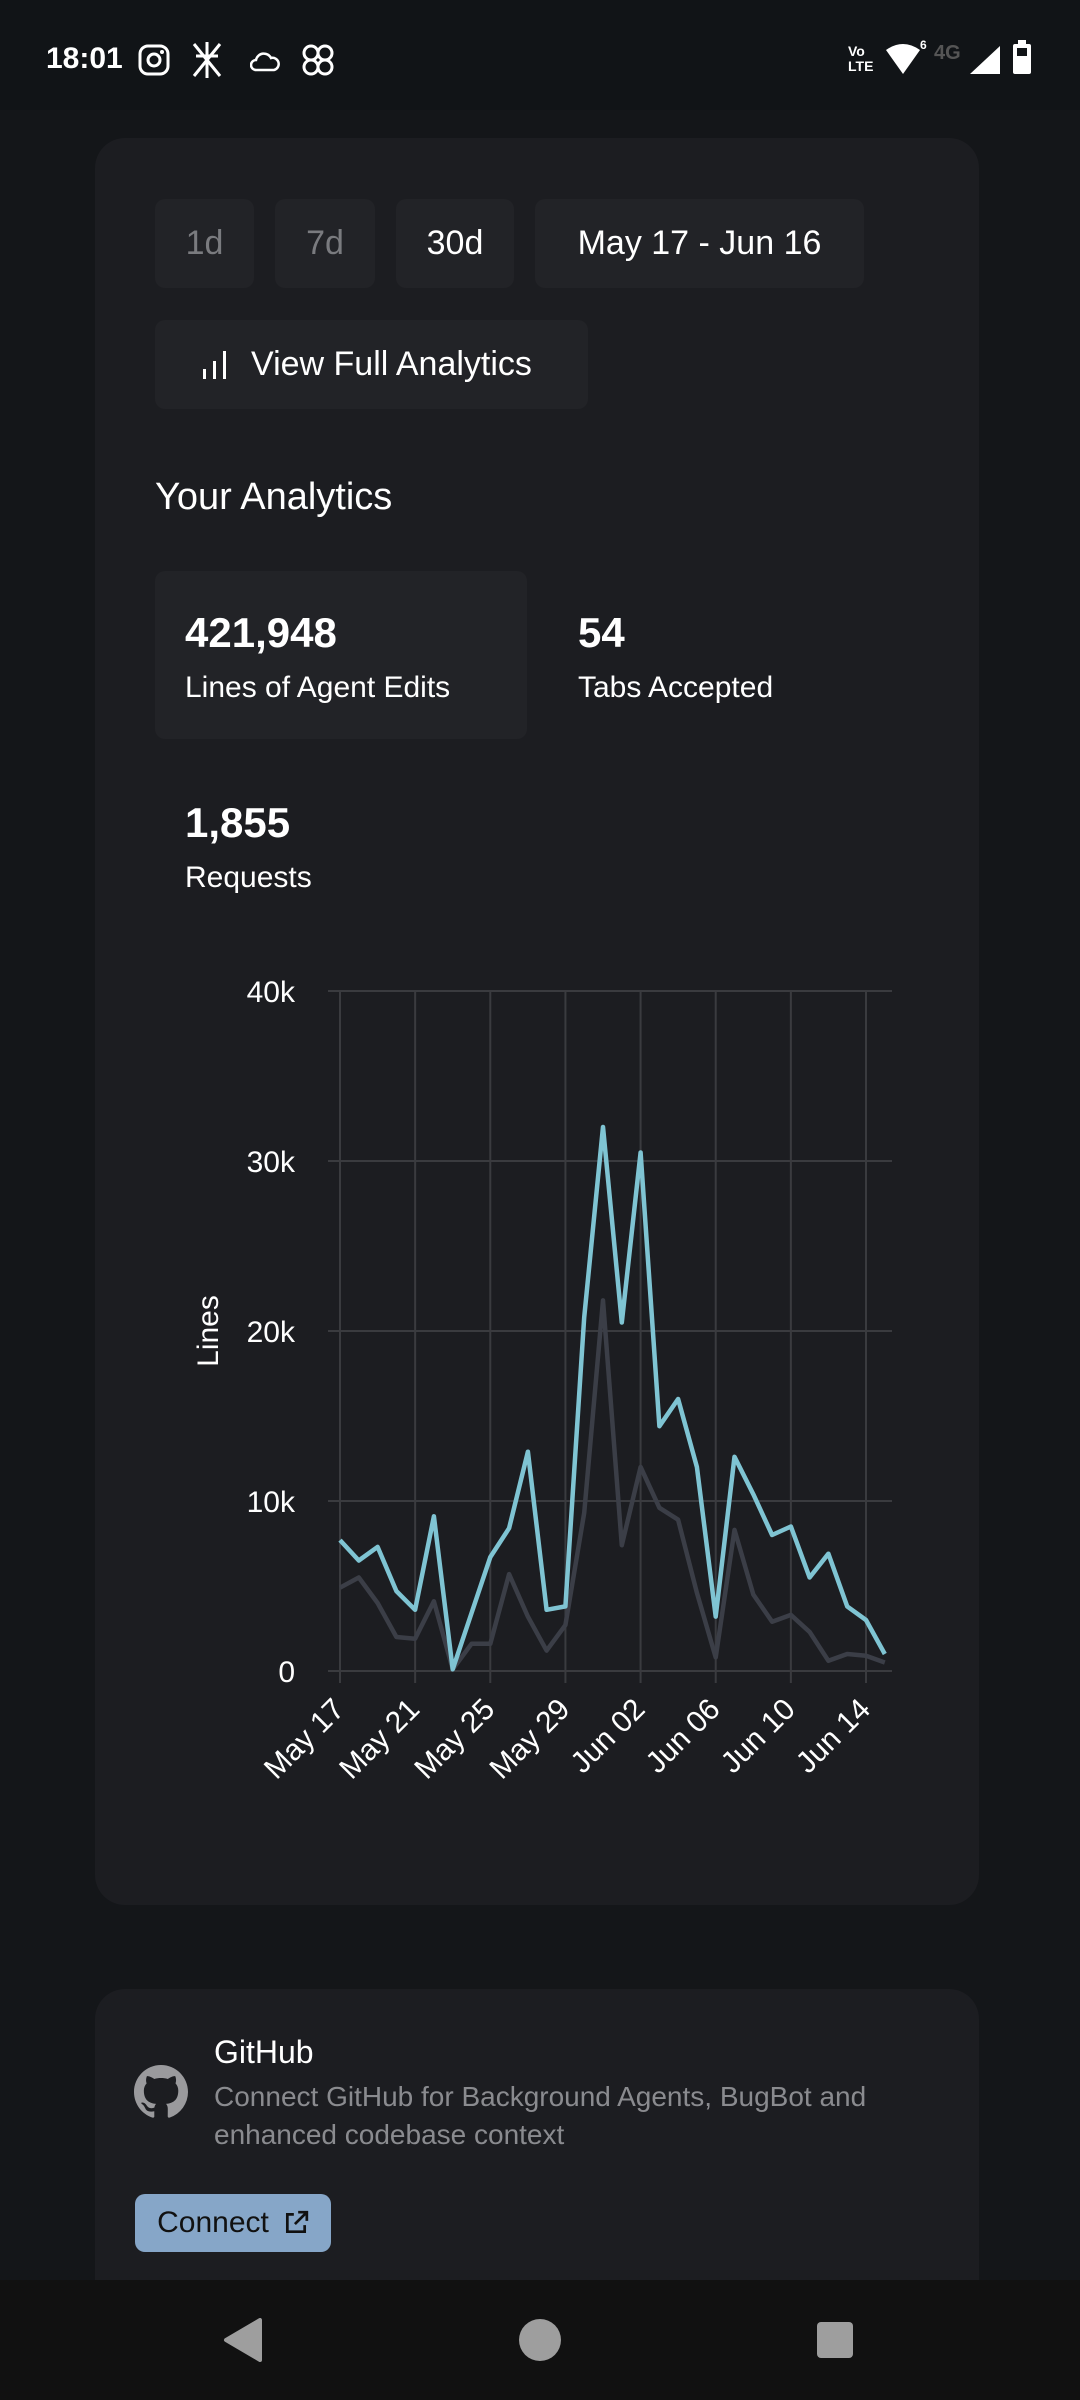 This screenshot has height=2400, width=1080. What do you see at coordinates (264, 2052) in the screenshot?
I see `github-title: GitHub` at bounding box center [264, 2052].